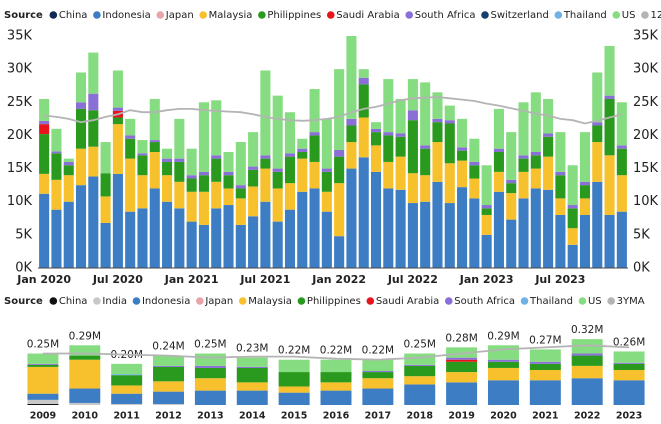 The width and height of the screenshot is (661, 424). Describe the element at coordinates (461, 416) in the screenshot. I see `x-tick-label: 2019` at that location.